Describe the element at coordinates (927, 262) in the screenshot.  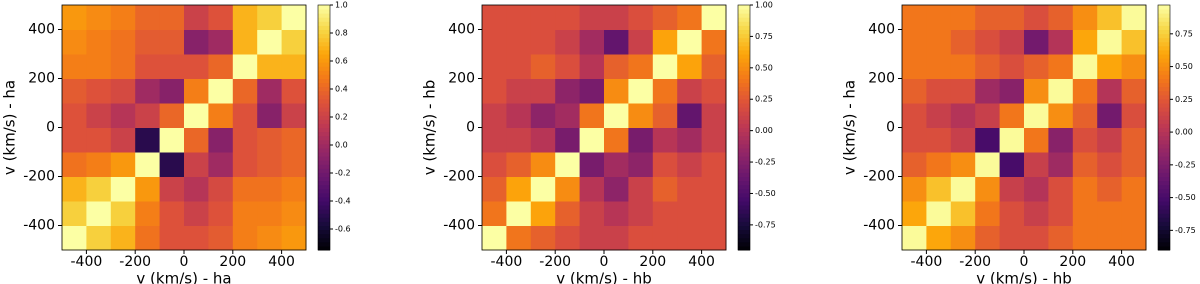
I see `x-tick-label: -400` at that location.